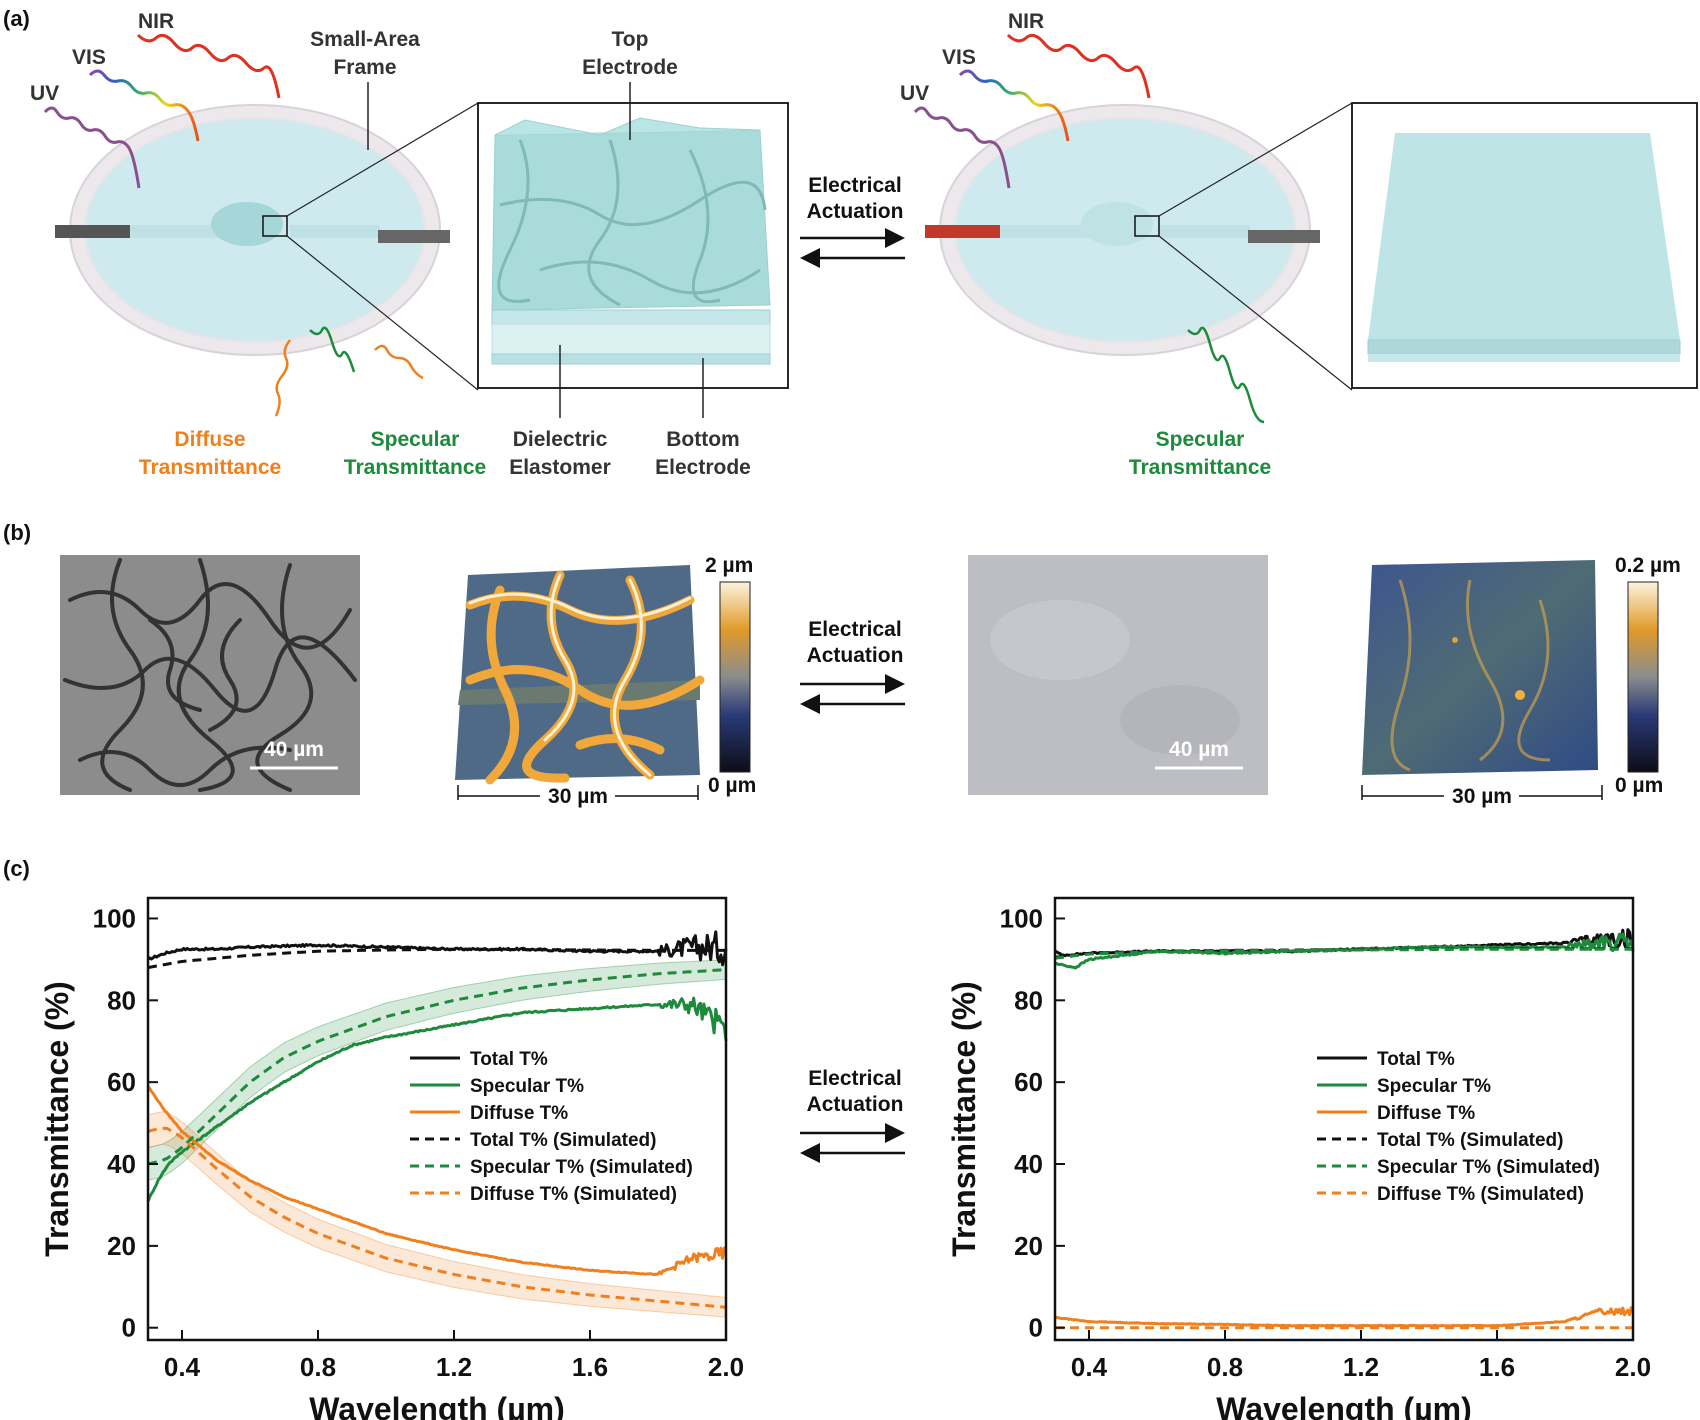 The height and width of the screenshot is (1420, 1700). I want to click on specular-label-2: Transmittance, so click(415, 467).